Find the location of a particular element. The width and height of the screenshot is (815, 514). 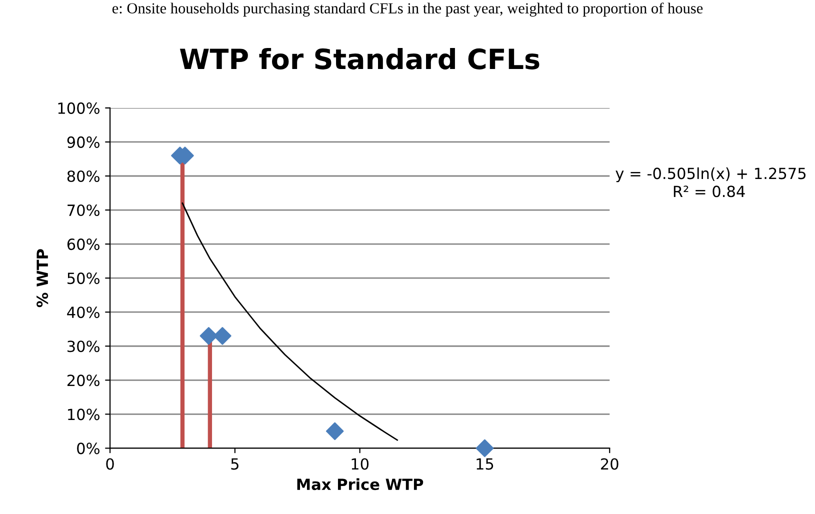

y-tick-label: 50% is located at coordinates (84, 278).